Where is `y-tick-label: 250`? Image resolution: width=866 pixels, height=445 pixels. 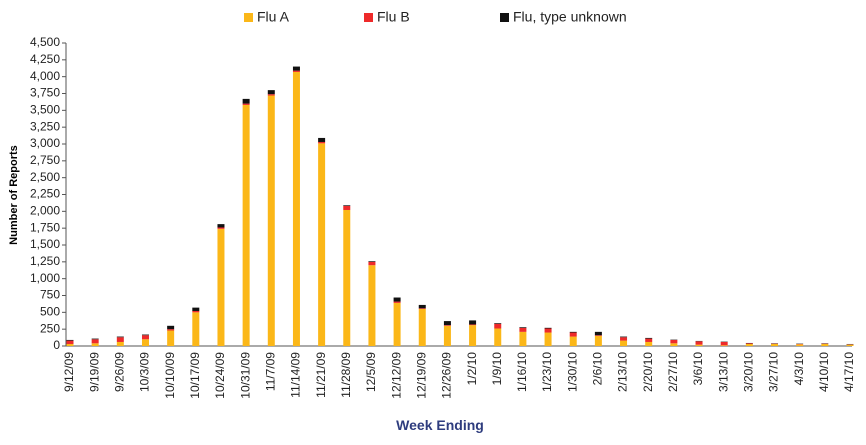
y-tick-label: 250 is located at coordinates (50, 328).